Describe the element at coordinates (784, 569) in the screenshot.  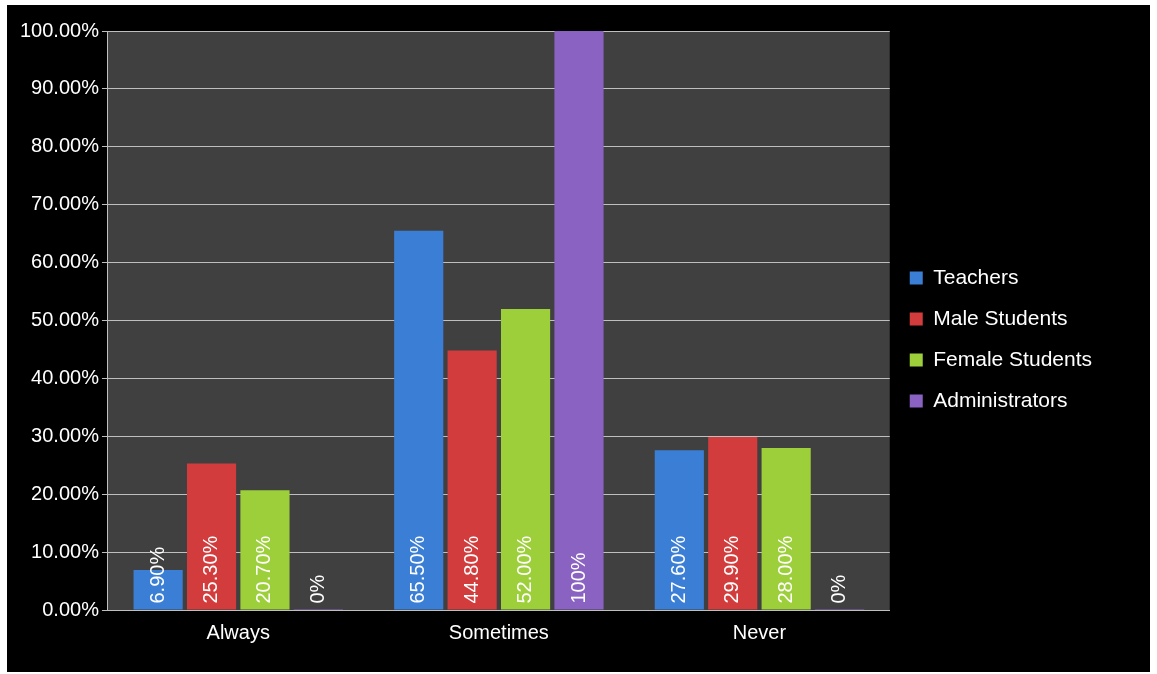
I see `data-label: 28.00%` at that location.